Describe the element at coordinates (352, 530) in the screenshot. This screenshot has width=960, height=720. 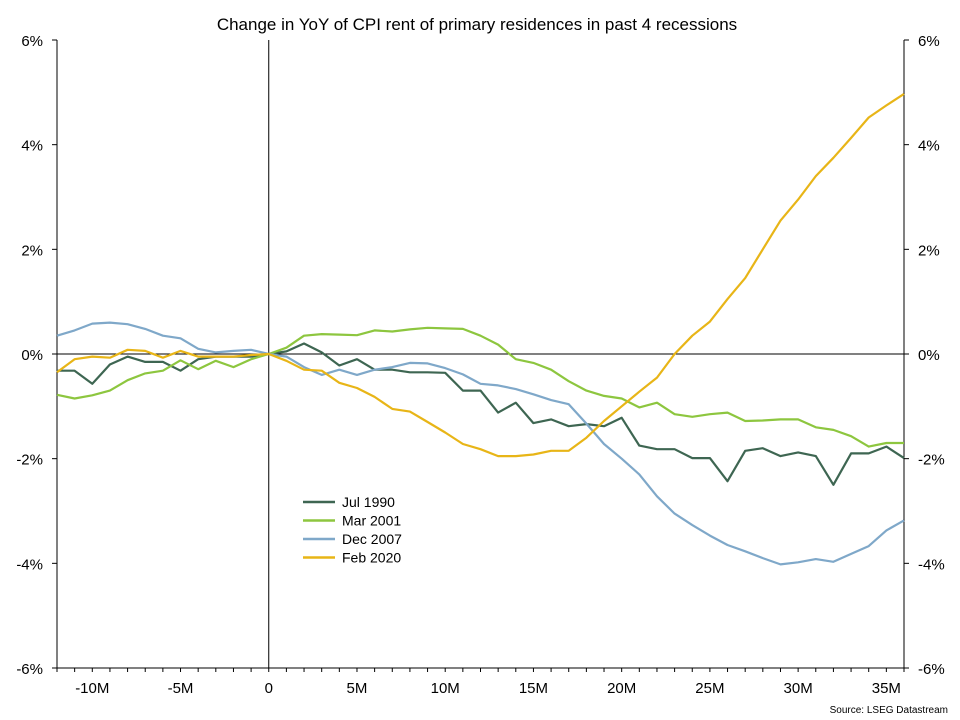
I see `legend: Jul 1990 Mar 2001 Dec 2007 Feb 2020` at that location.